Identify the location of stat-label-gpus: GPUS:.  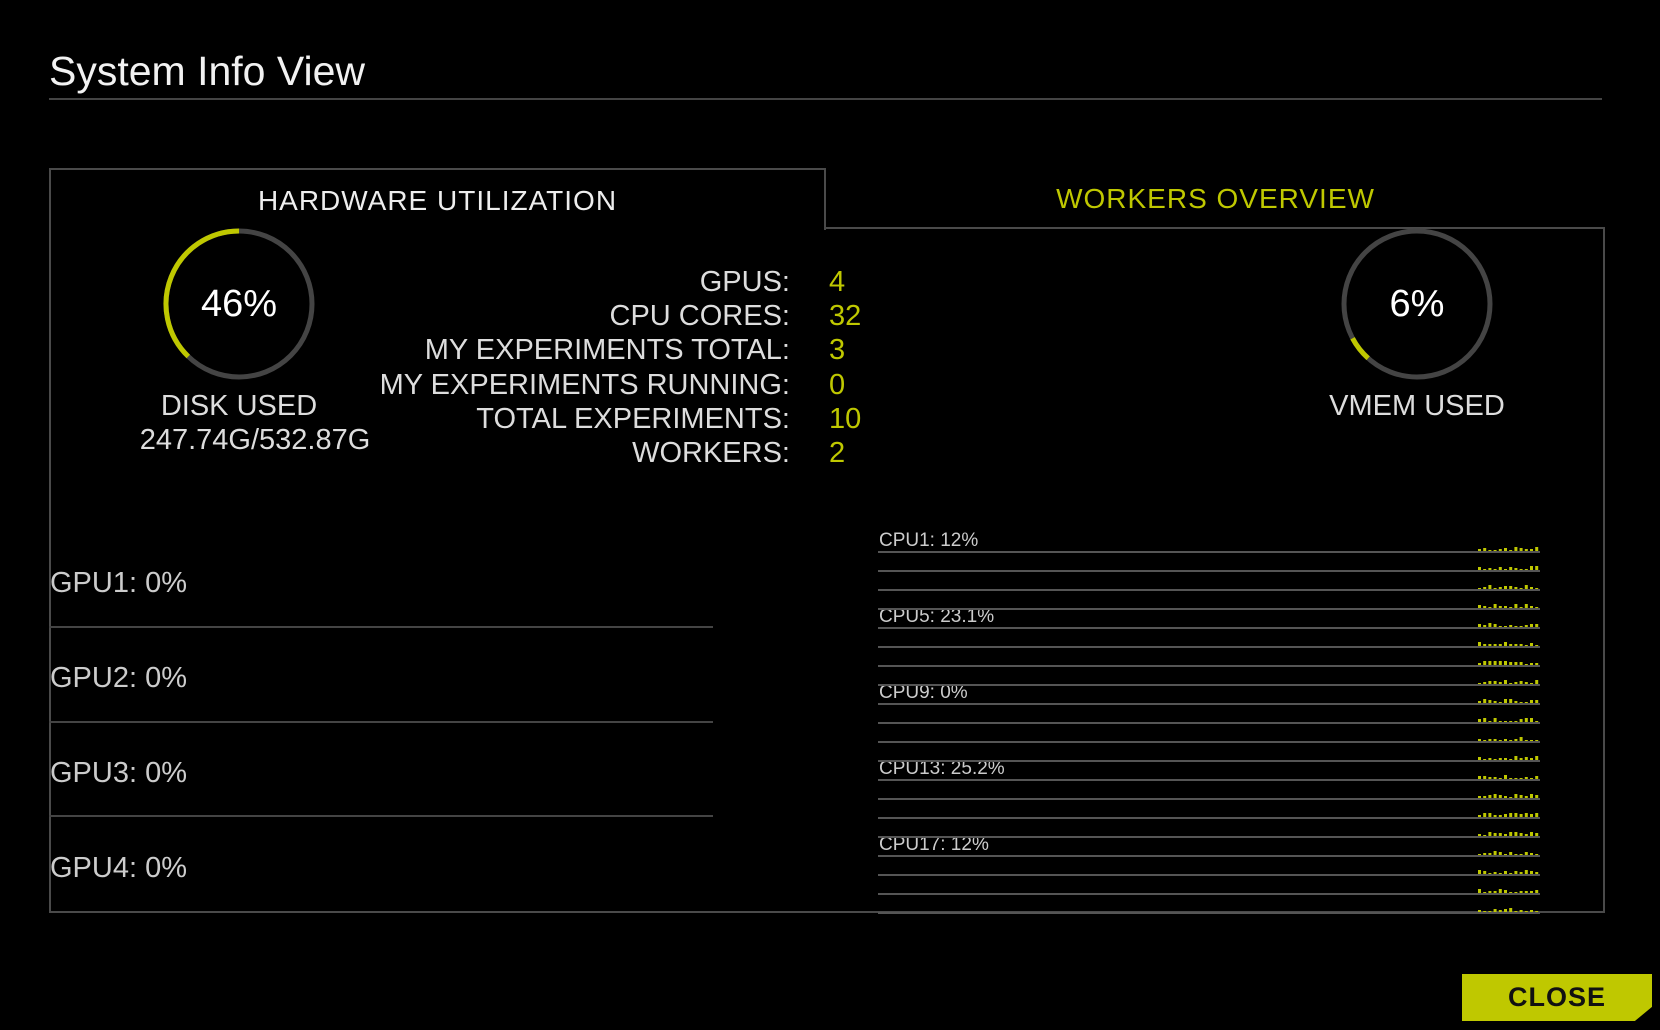
(744, 282).